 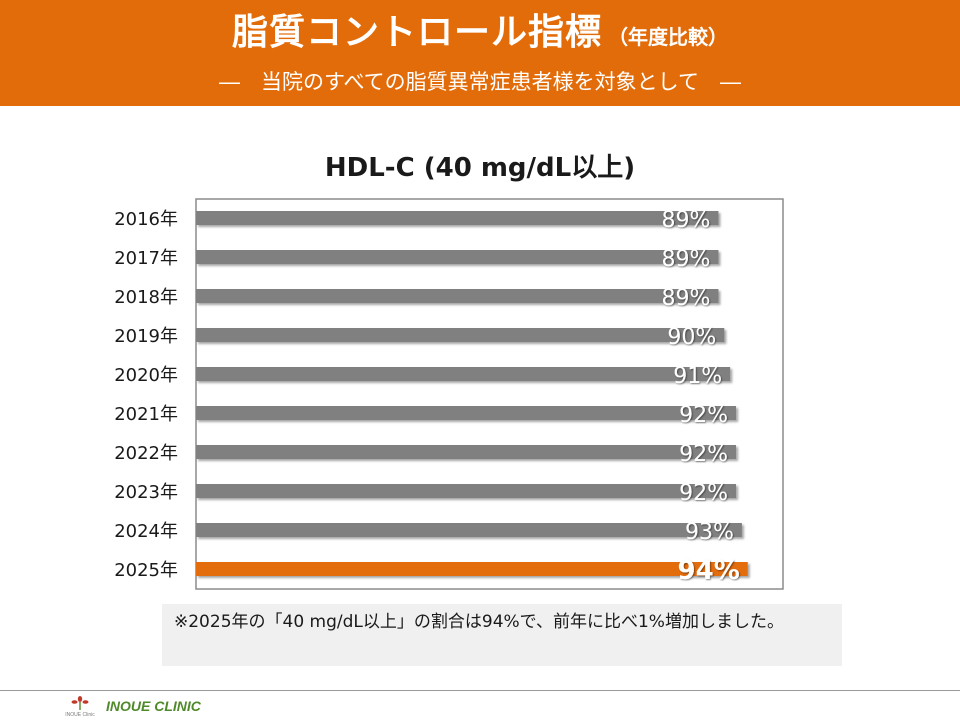 I want to click on page-subtitle: ― 当院のすべての脂質異常症患者様を対象として ―, so click(x=480, y=82).